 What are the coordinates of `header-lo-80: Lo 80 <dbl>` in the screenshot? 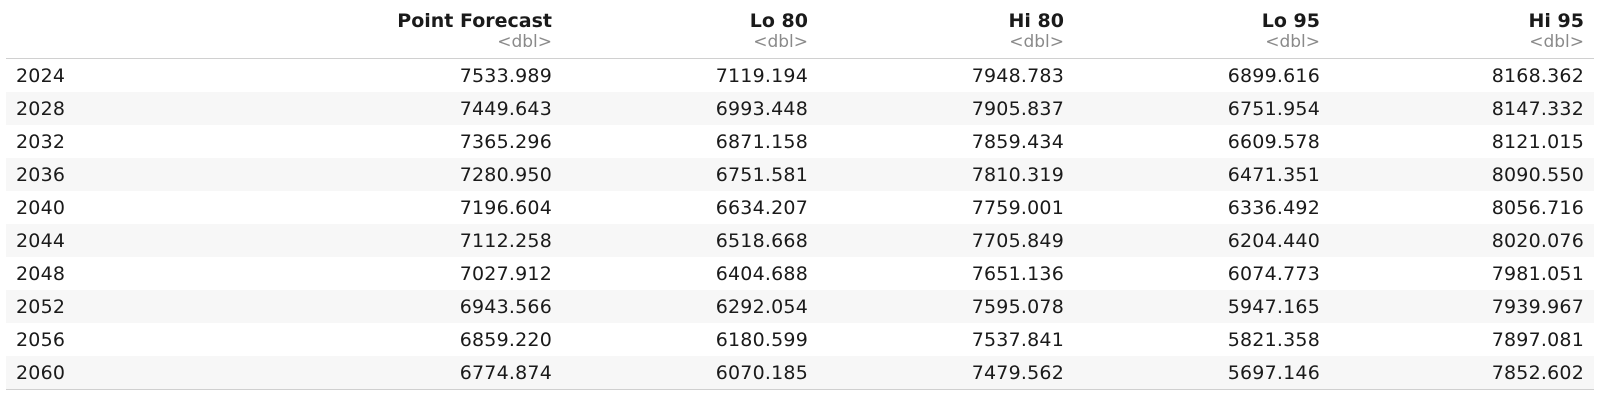 It's located at (690, 29).